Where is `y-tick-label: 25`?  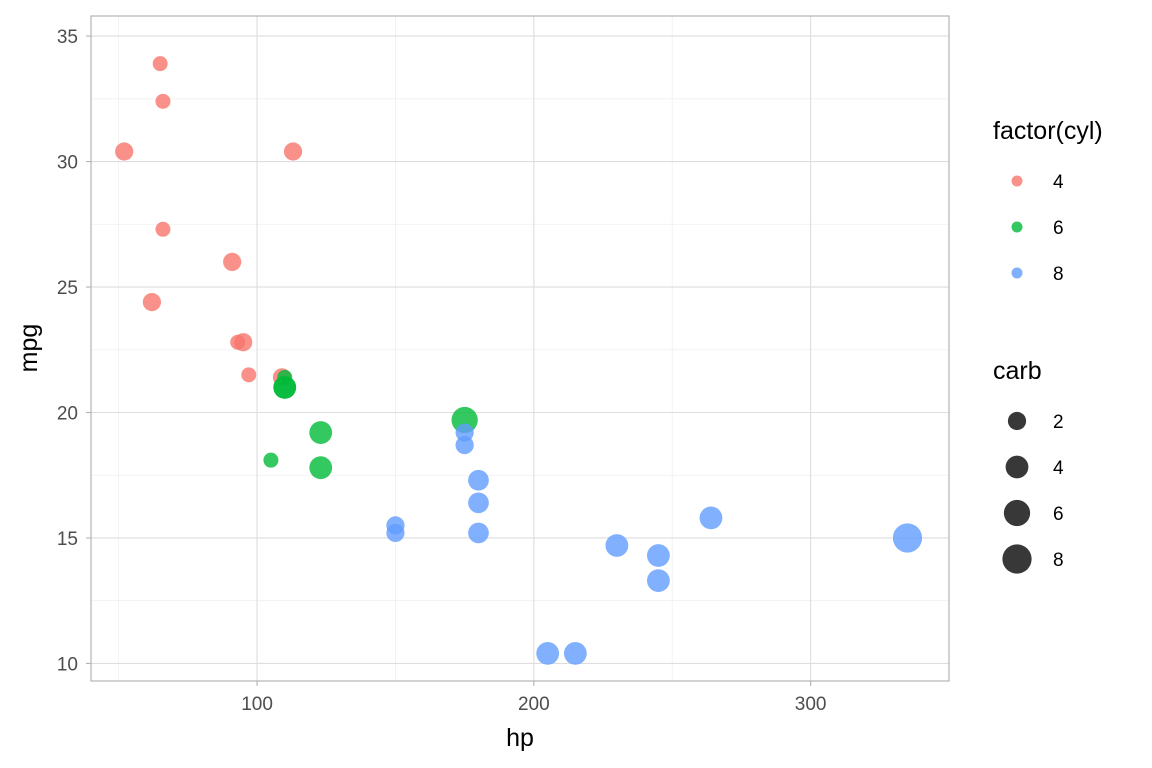
y-tick-label: 25 is located at coordinates (67, 288).